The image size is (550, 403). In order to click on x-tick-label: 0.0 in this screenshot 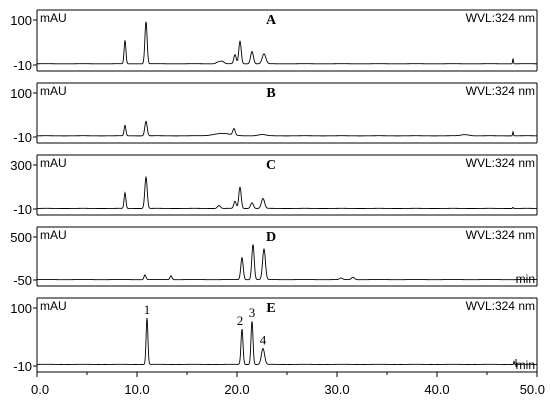, I will do `click(40, 389)`.